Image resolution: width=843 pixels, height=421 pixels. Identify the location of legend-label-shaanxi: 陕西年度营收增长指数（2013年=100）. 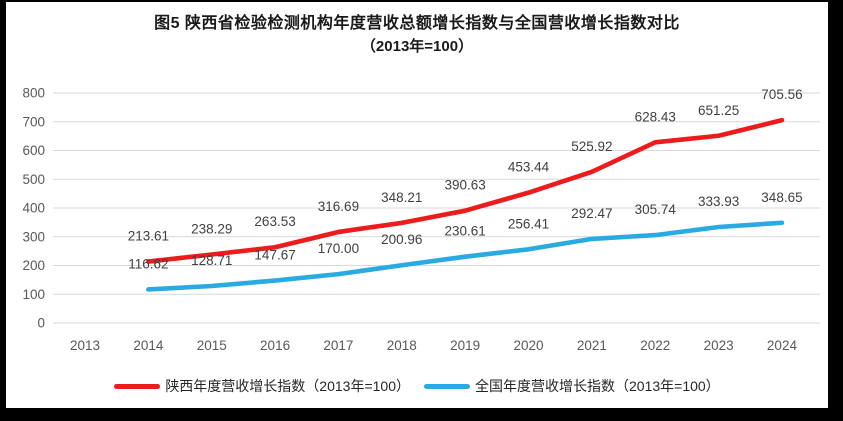
(287, 386).